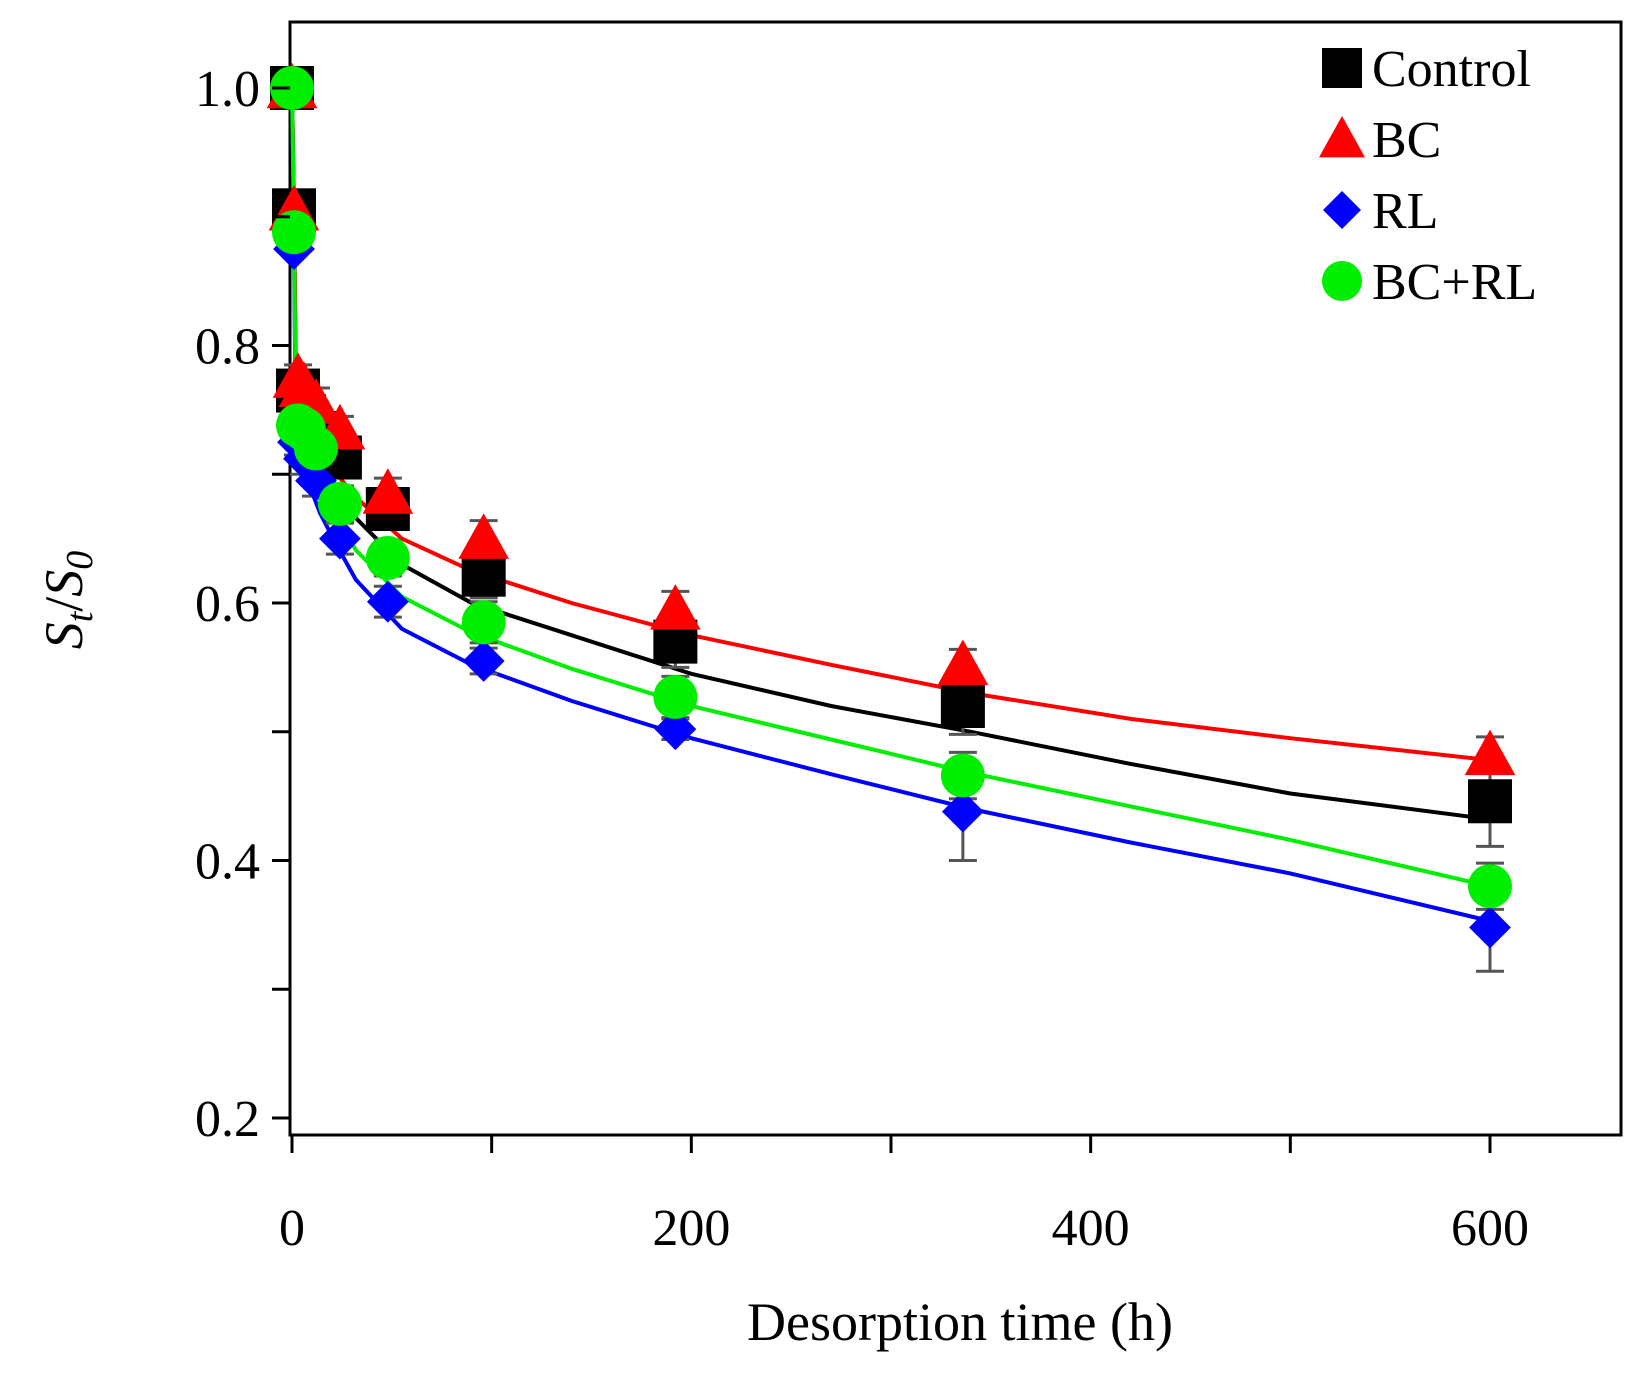  I want to click on y-title-slash: /, so click(64, 604).